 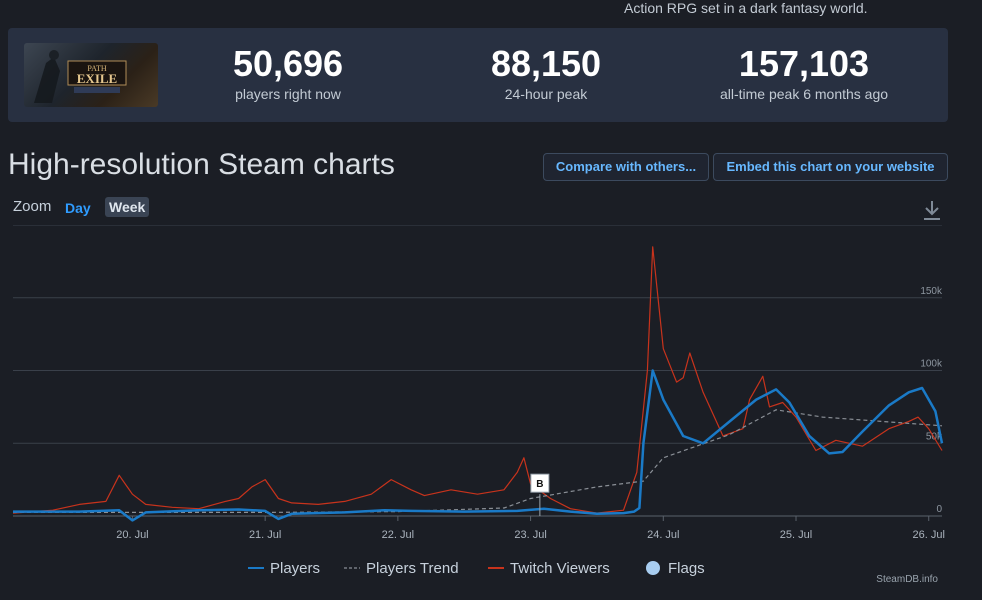 I want to click on peak-24h-value: 88,150, so click(x=546, y=63).